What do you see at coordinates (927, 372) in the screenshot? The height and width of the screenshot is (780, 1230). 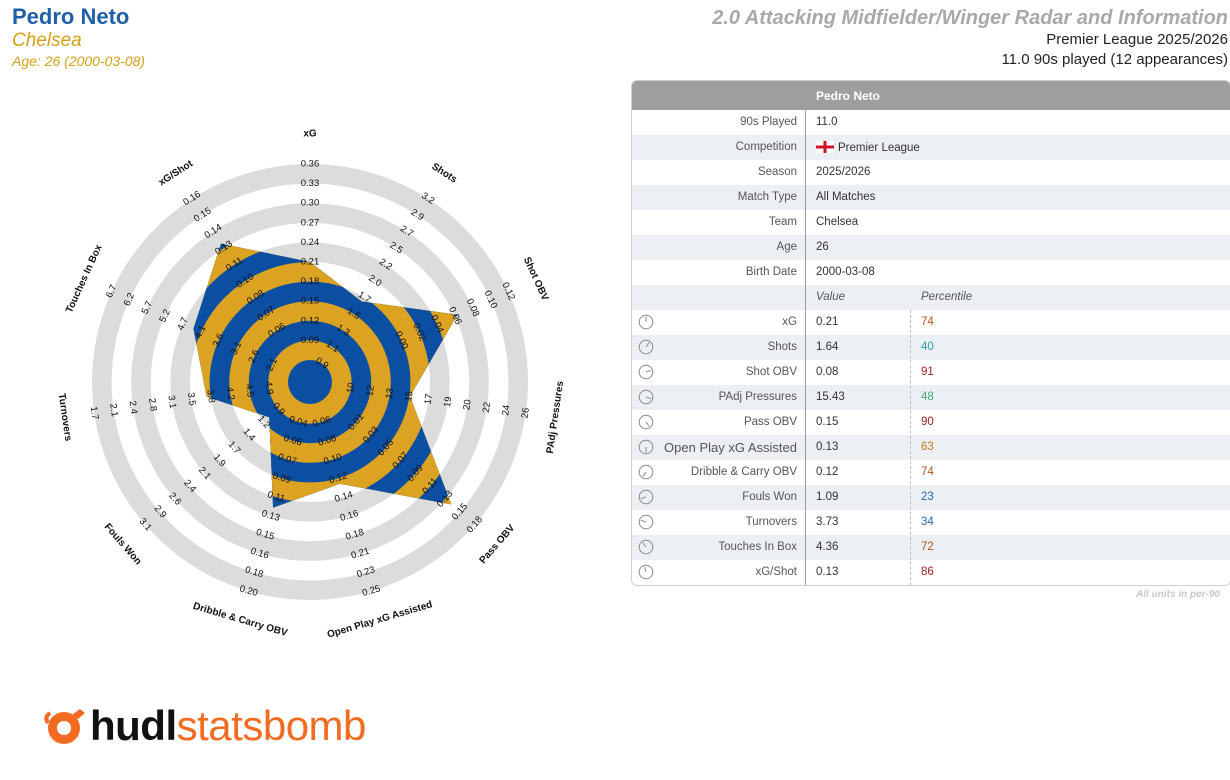 I see `stat-percentile: 91` at bounding box center [927, 372].